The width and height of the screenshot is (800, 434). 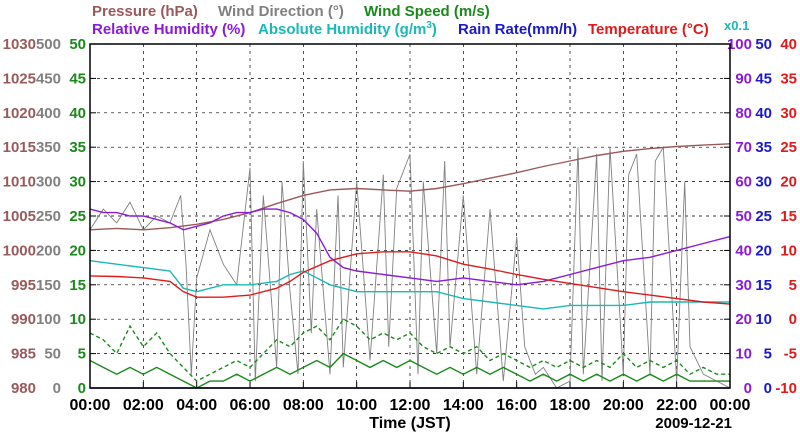 I want to click on title-relative-humidity: Relative Humidity (%), so click(x=168, y=29).